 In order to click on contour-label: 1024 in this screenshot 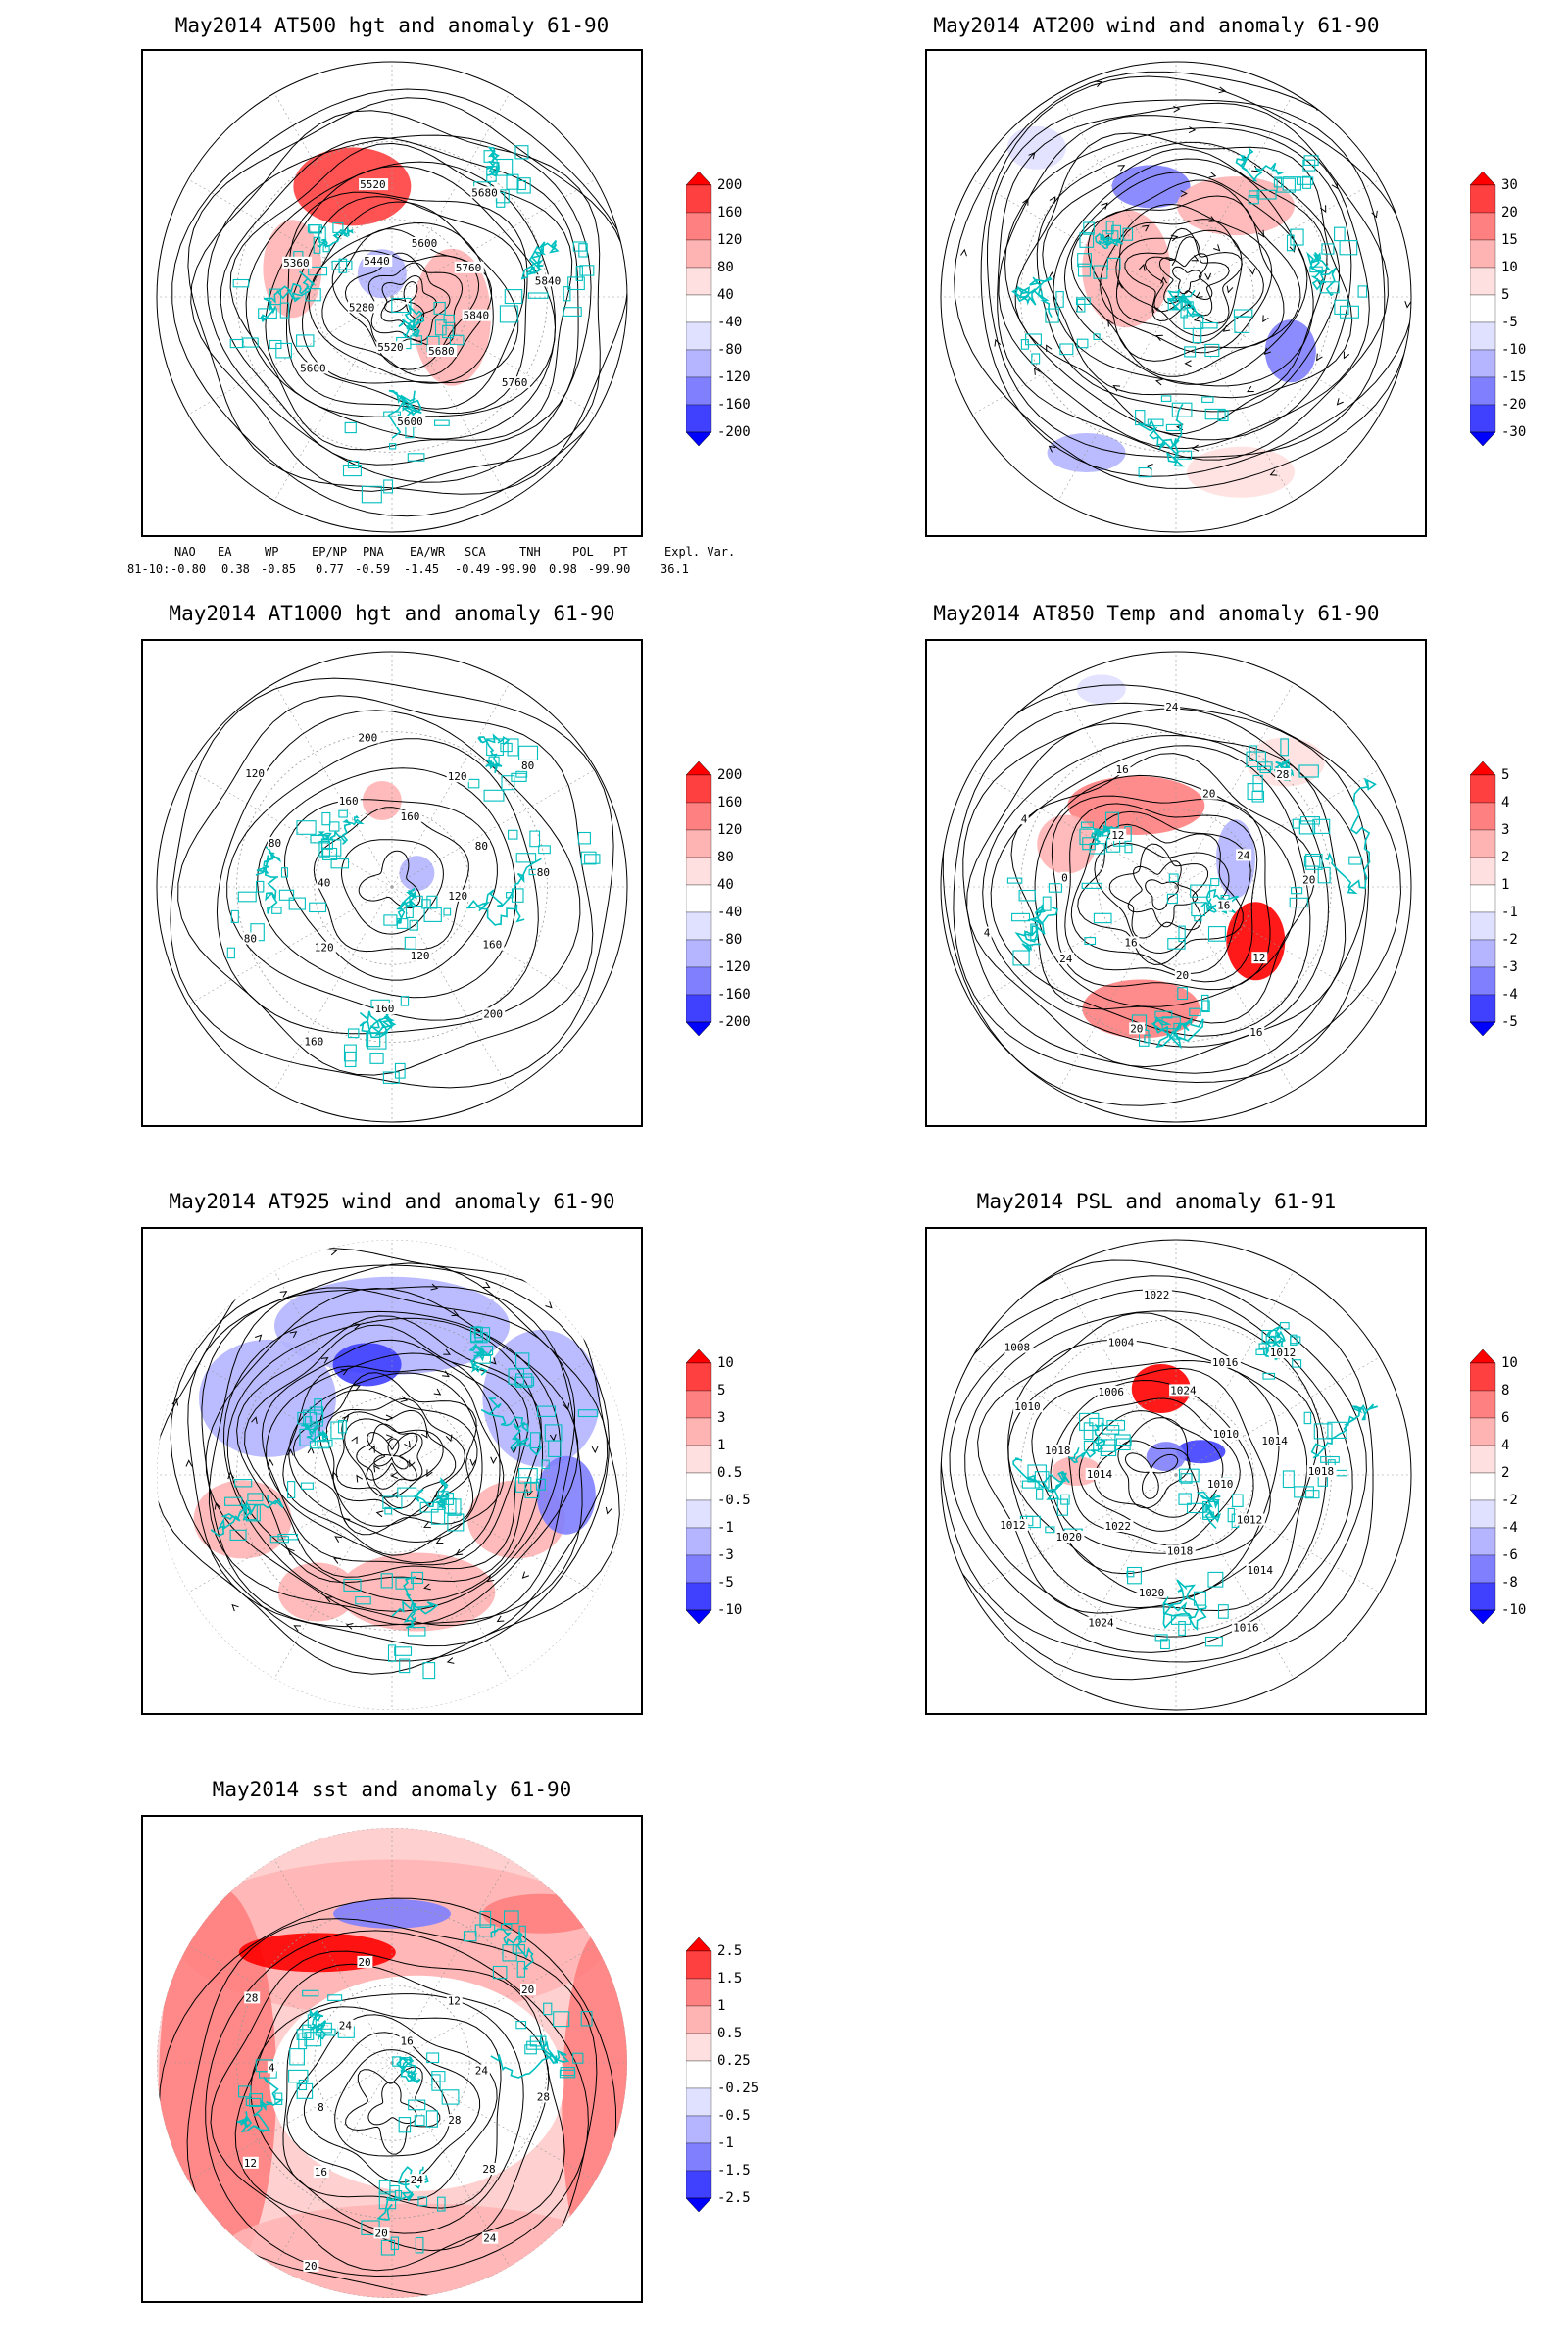, I will do `click(1101, 1623)`.